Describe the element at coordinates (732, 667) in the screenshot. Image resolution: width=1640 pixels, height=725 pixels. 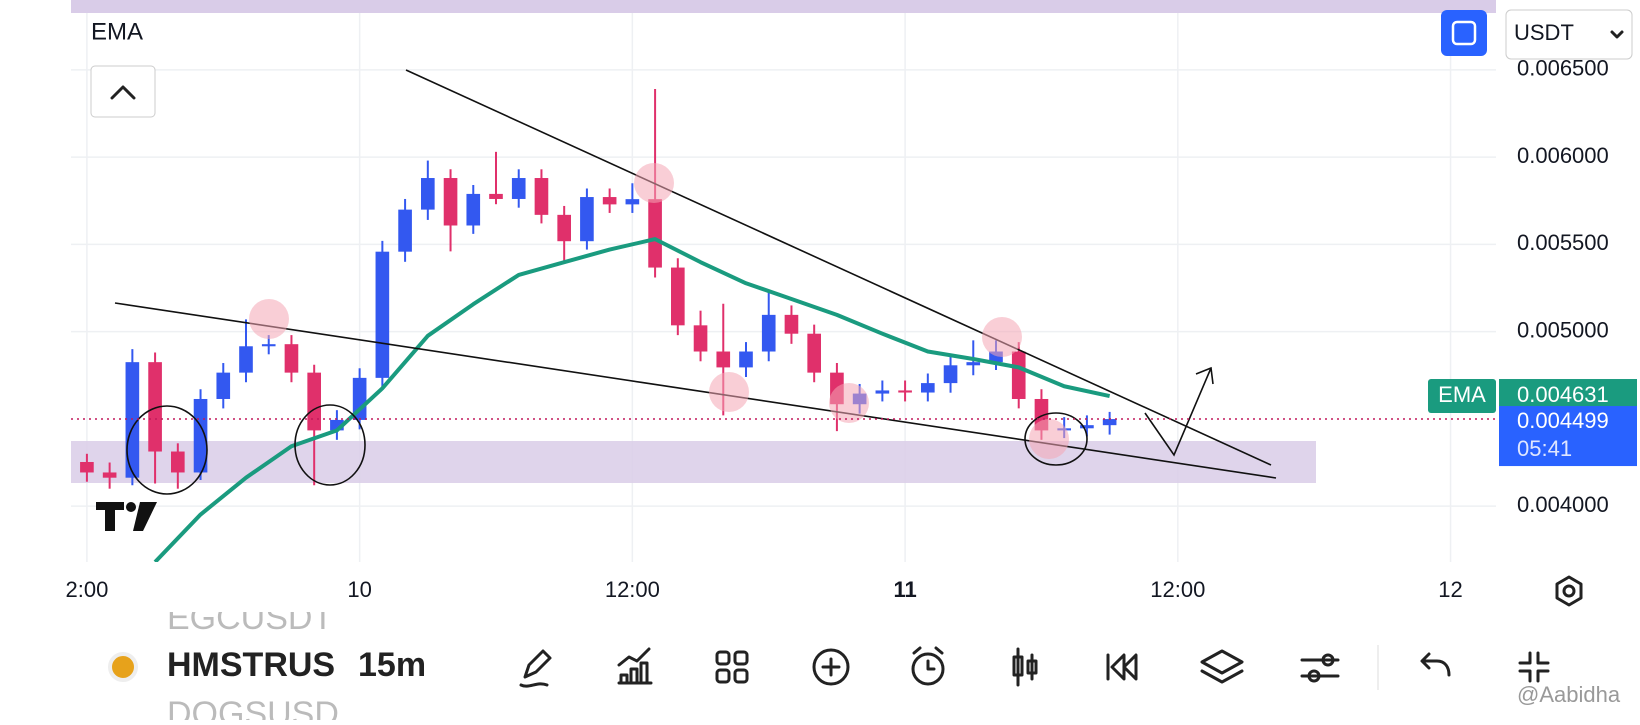
I see `layout-icon` at that location.